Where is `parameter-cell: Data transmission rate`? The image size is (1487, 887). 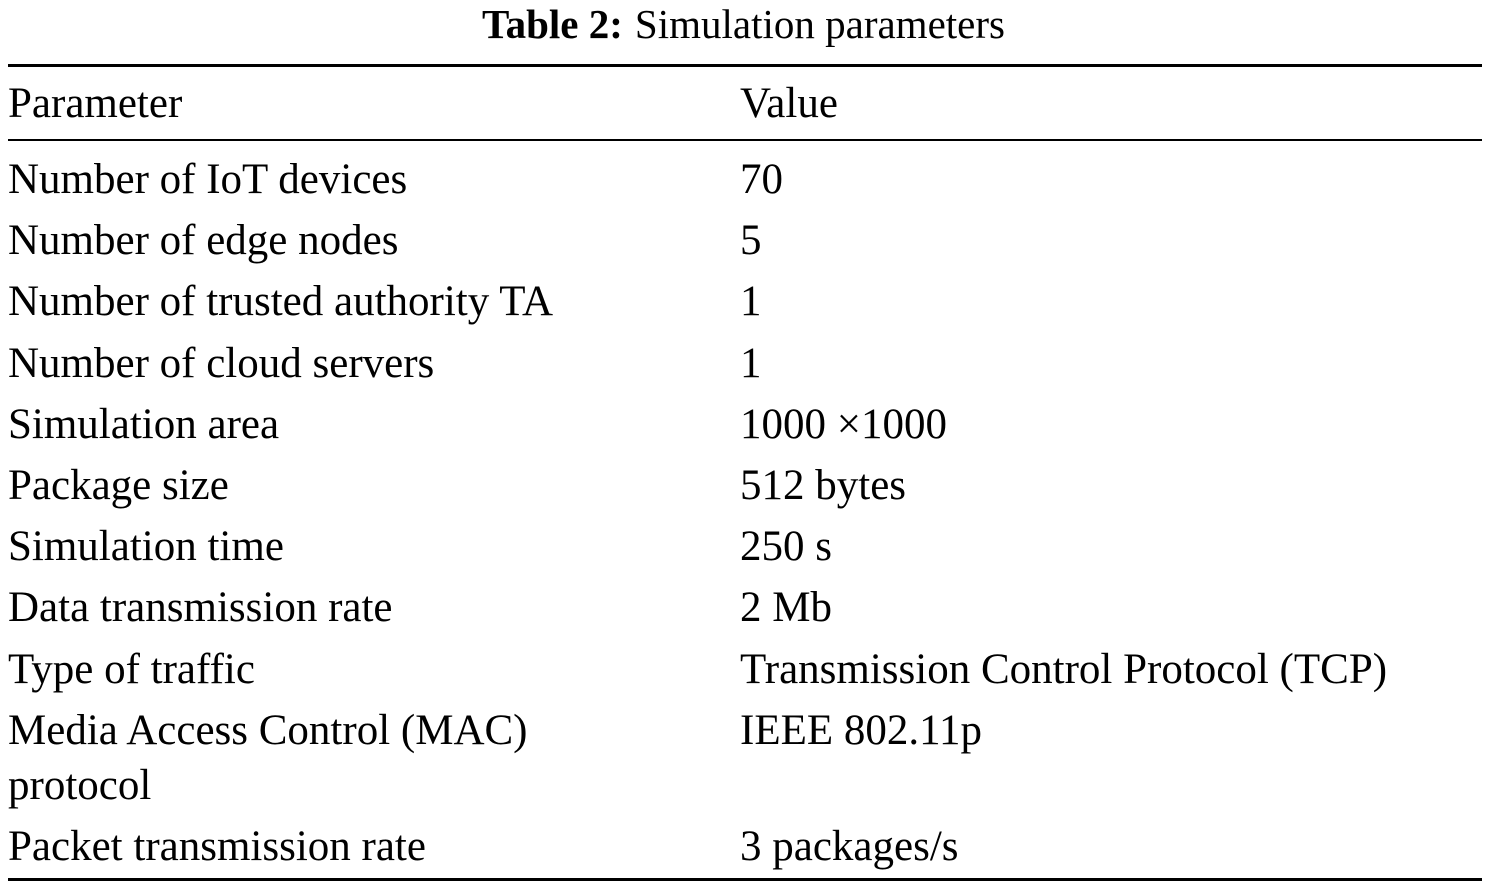 parameter-cell: Data transmission rate is located at coordinates (200, 608).